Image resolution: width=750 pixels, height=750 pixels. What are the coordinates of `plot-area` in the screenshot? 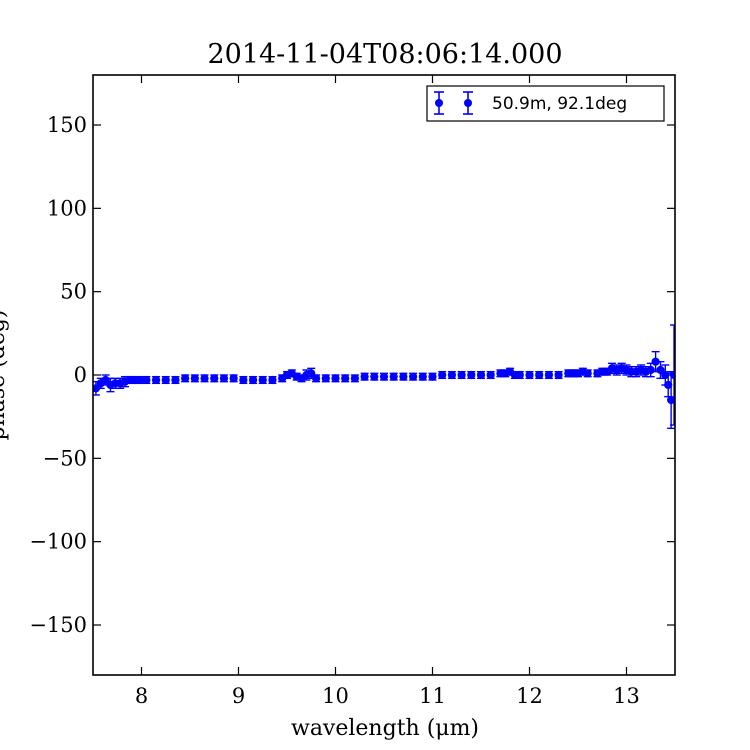 It's located at (384, 377).